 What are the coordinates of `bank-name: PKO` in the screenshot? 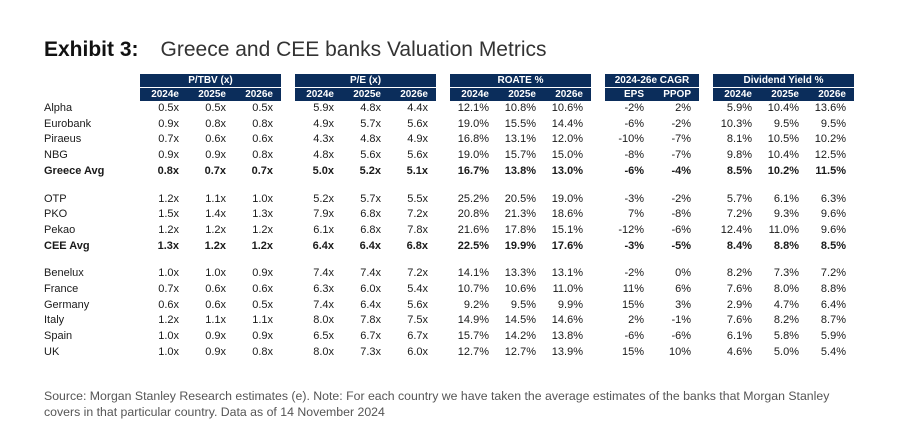 It's located at (56, 214).